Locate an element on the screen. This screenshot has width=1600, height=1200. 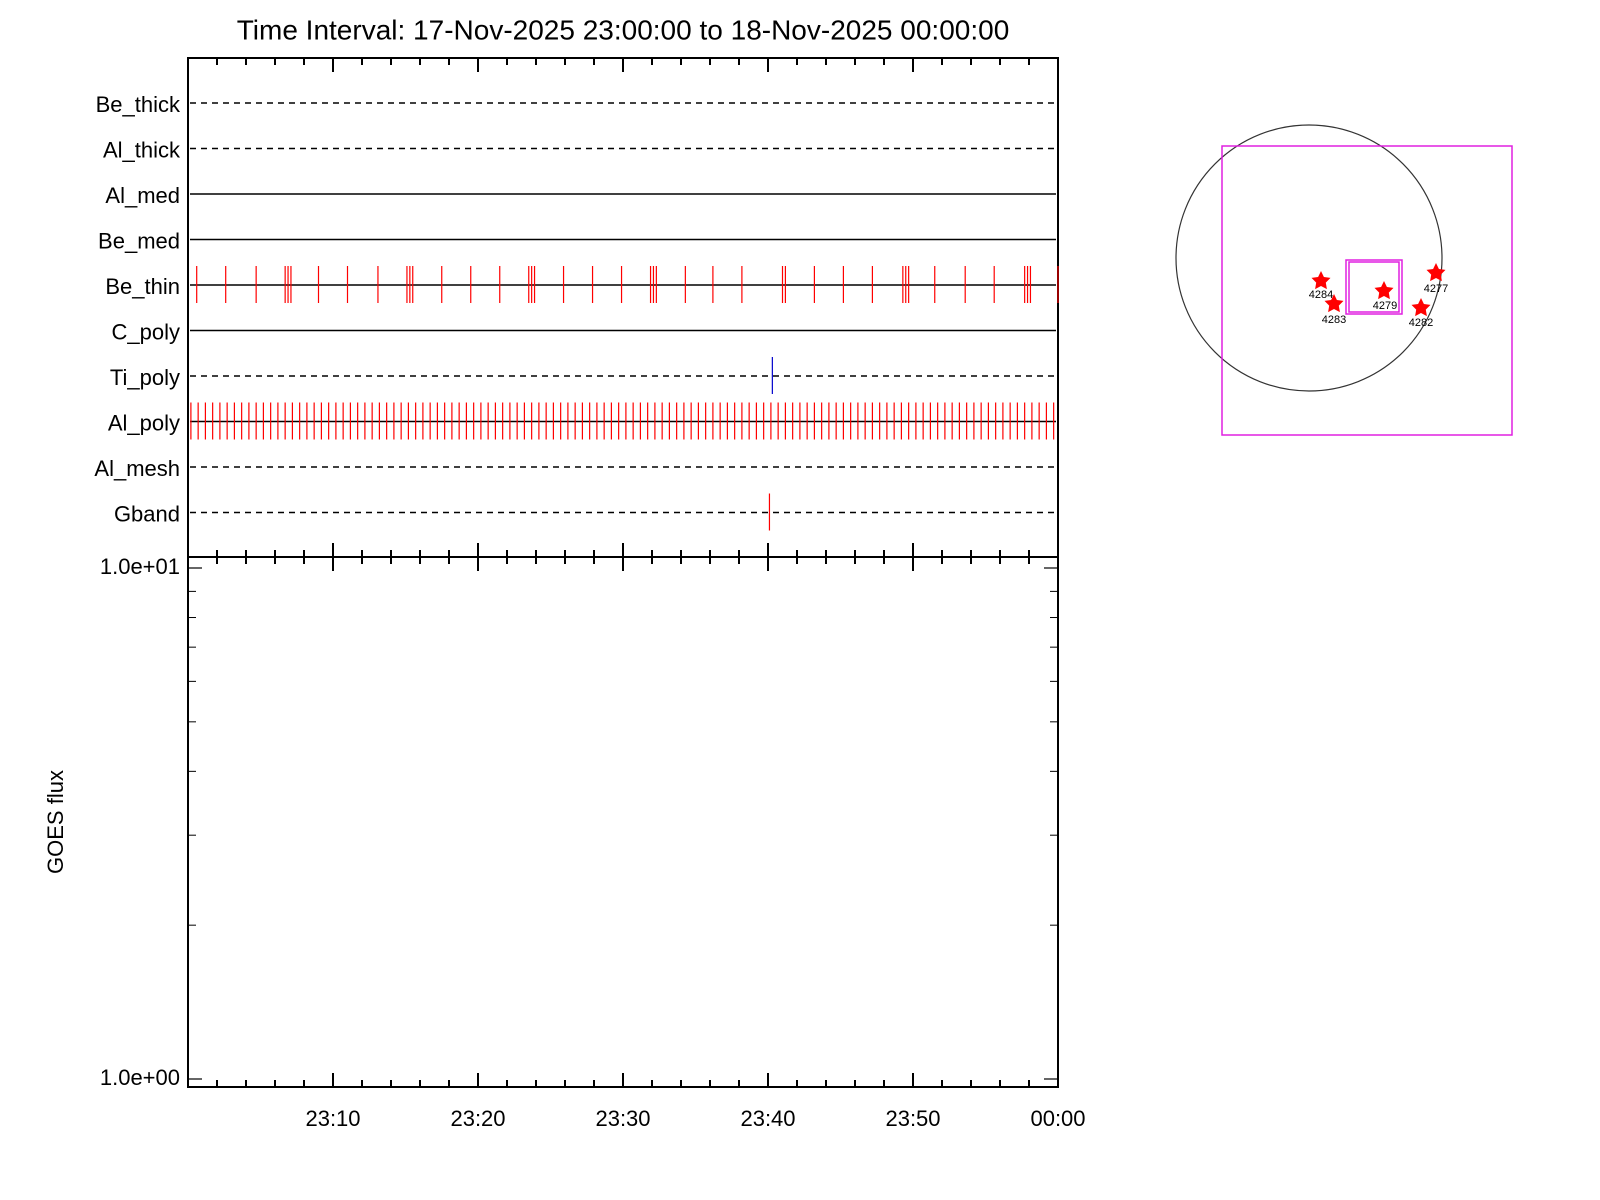
x-tick-label: 23:40 is located at coordinates (767, 1118).